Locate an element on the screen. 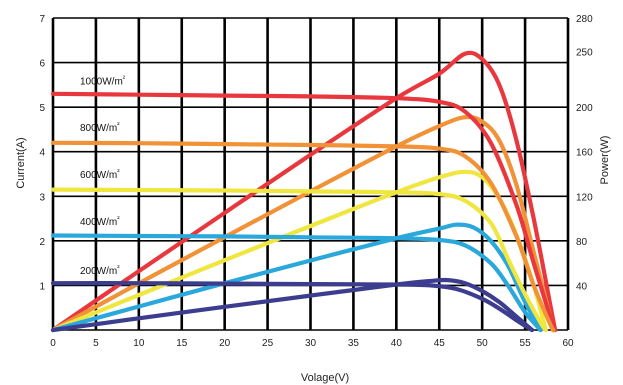 The width and height of the screenshot is (623, 385). x-tick-label: 25 is located at coordinates (268, 343).